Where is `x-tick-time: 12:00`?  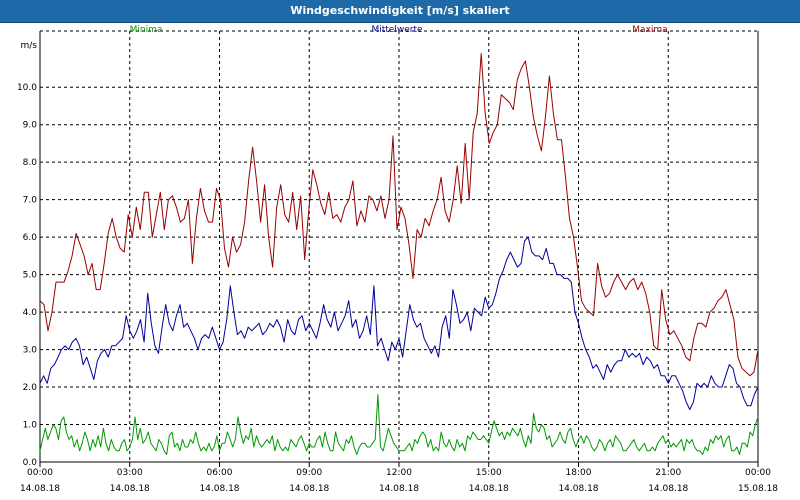 x-tick-time: 12:00 is located at coordinates (399, 473).